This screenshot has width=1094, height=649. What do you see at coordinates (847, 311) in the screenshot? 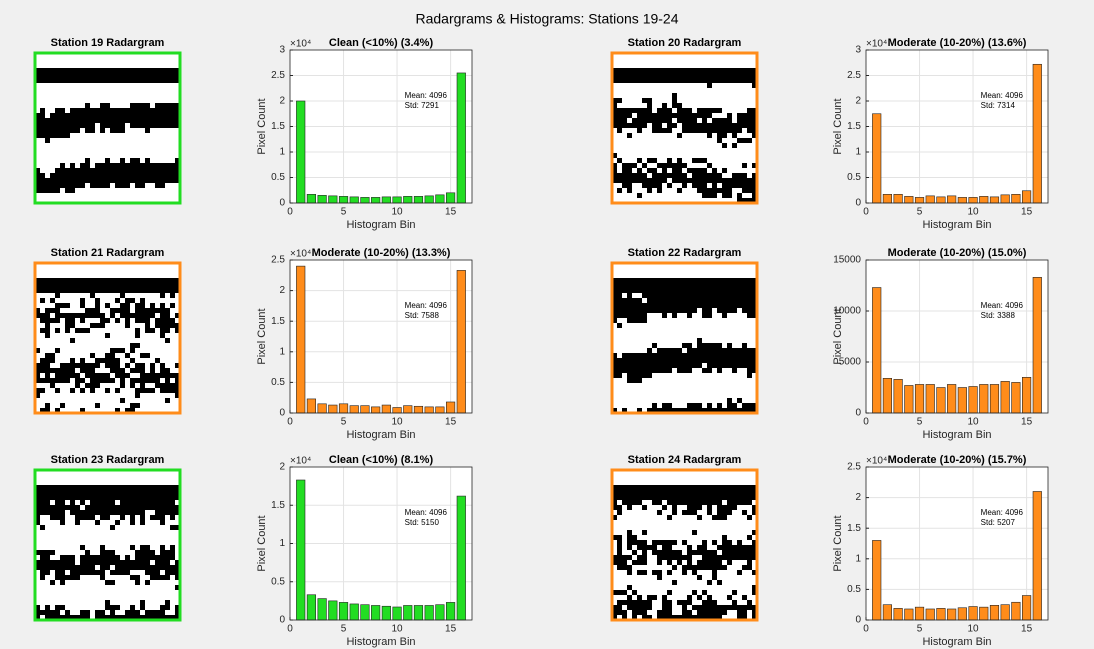
I see `y-tick-label: 10000` at bounding box center [847, 311].